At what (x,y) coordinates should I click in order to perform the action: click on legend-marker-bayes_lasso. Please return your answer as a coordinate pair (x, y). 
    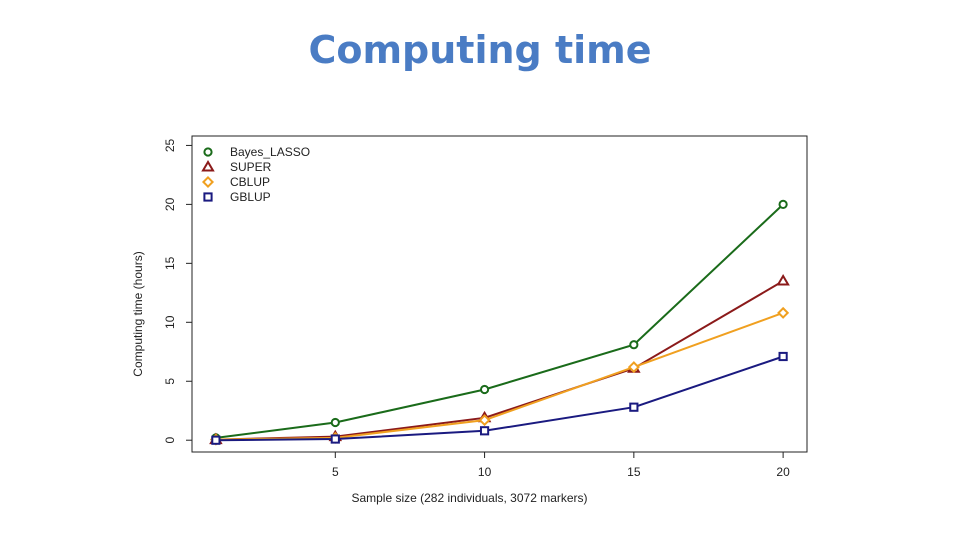
    Looking at the image, I should click on (208, 152).